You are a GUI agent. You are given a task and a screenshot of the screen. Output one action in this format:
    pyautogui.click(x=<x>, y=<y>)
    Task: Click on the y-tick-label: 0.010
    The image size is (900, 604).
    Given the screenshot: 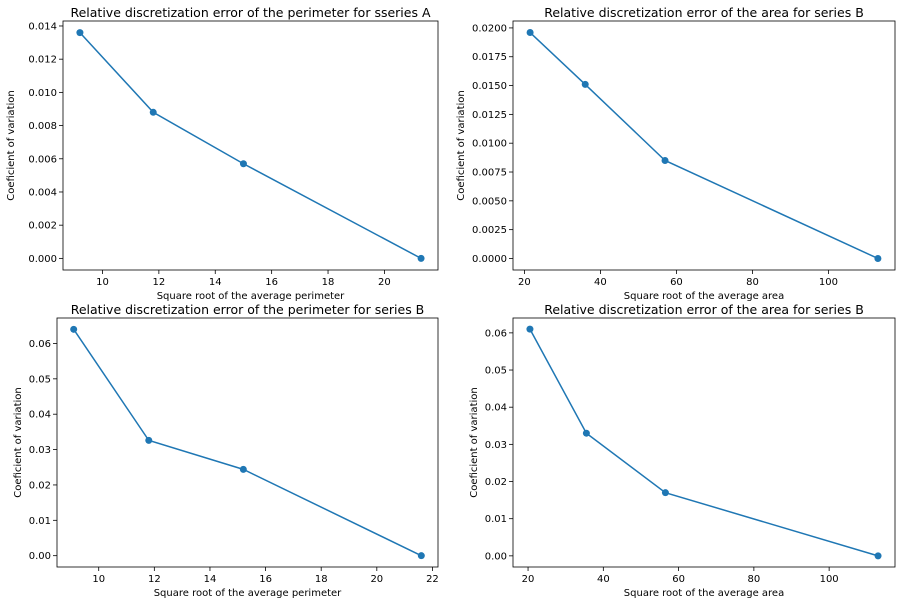 What is the action you would take?
    pyautogui.click(x=42, y=93)
    